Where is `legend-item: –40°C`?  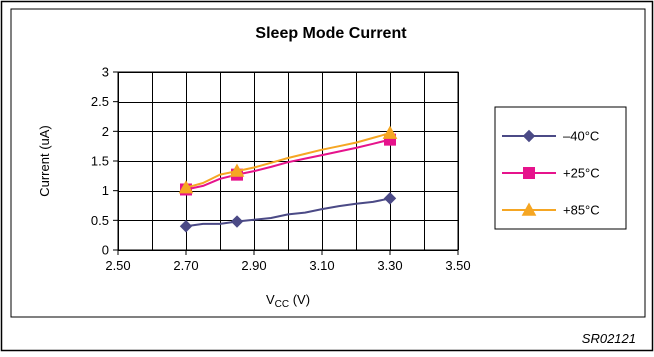
legend-item: –40°C is located at coordinates (550, 136).